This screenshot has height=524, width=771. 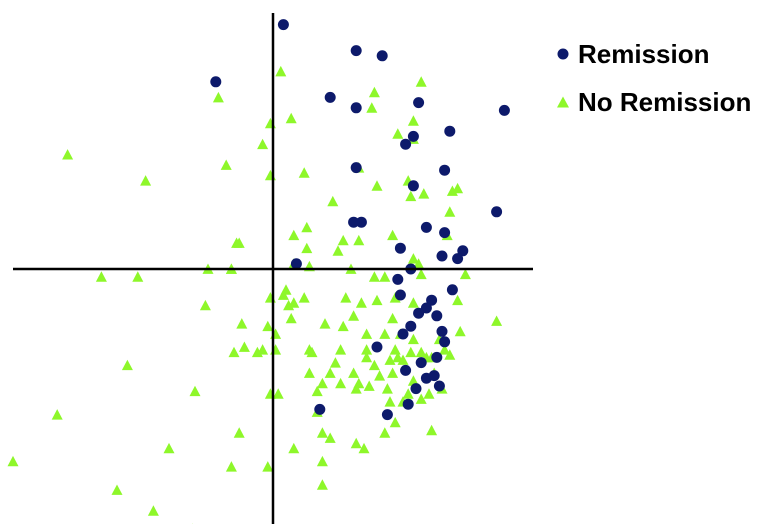 I want to click on triangle-marker-icon, so click(x=563, y=102).